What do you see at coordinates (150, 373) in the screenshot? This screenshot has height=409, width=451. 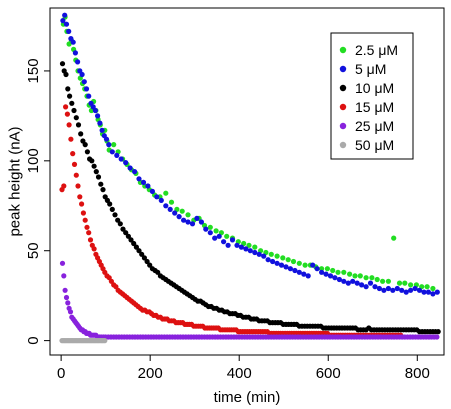 I see `x-tick-label: 200` at bounding box center [150, 373].